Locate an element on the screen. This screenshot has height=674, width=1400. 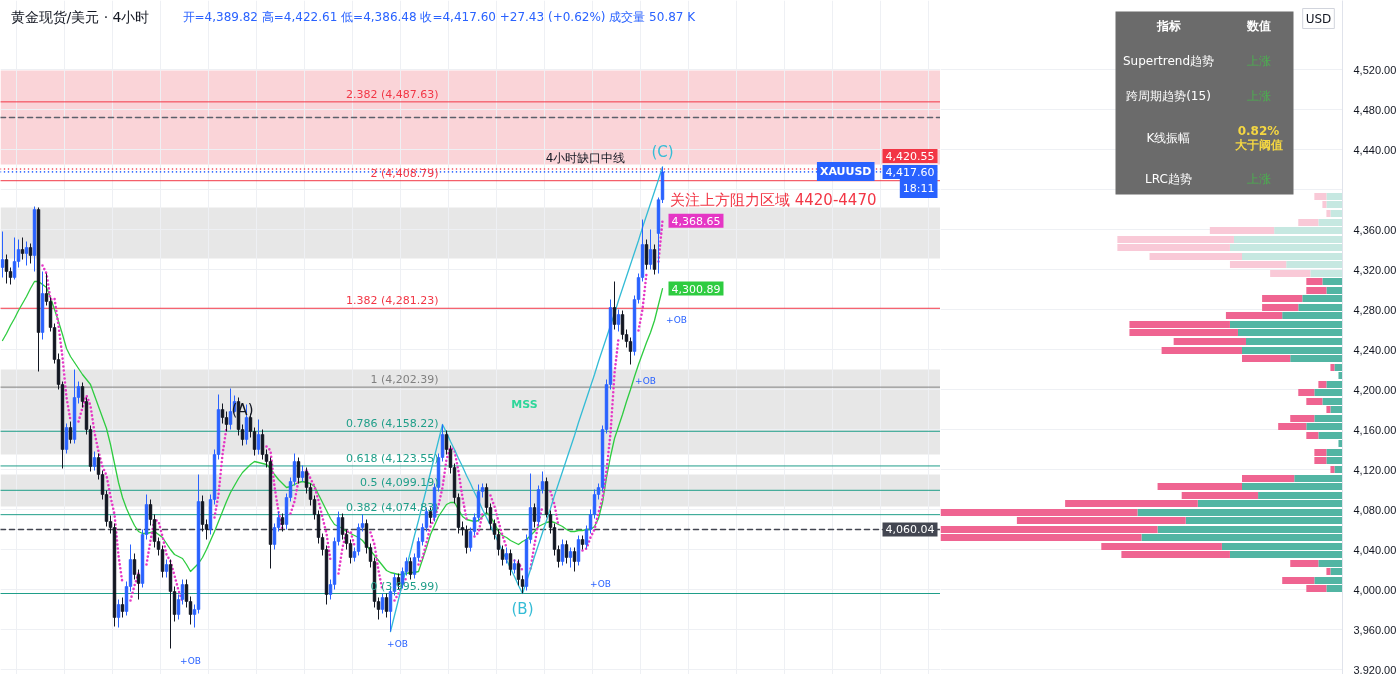
y-tick-label: 4,440.00 is located at coordinates (1375, 149).